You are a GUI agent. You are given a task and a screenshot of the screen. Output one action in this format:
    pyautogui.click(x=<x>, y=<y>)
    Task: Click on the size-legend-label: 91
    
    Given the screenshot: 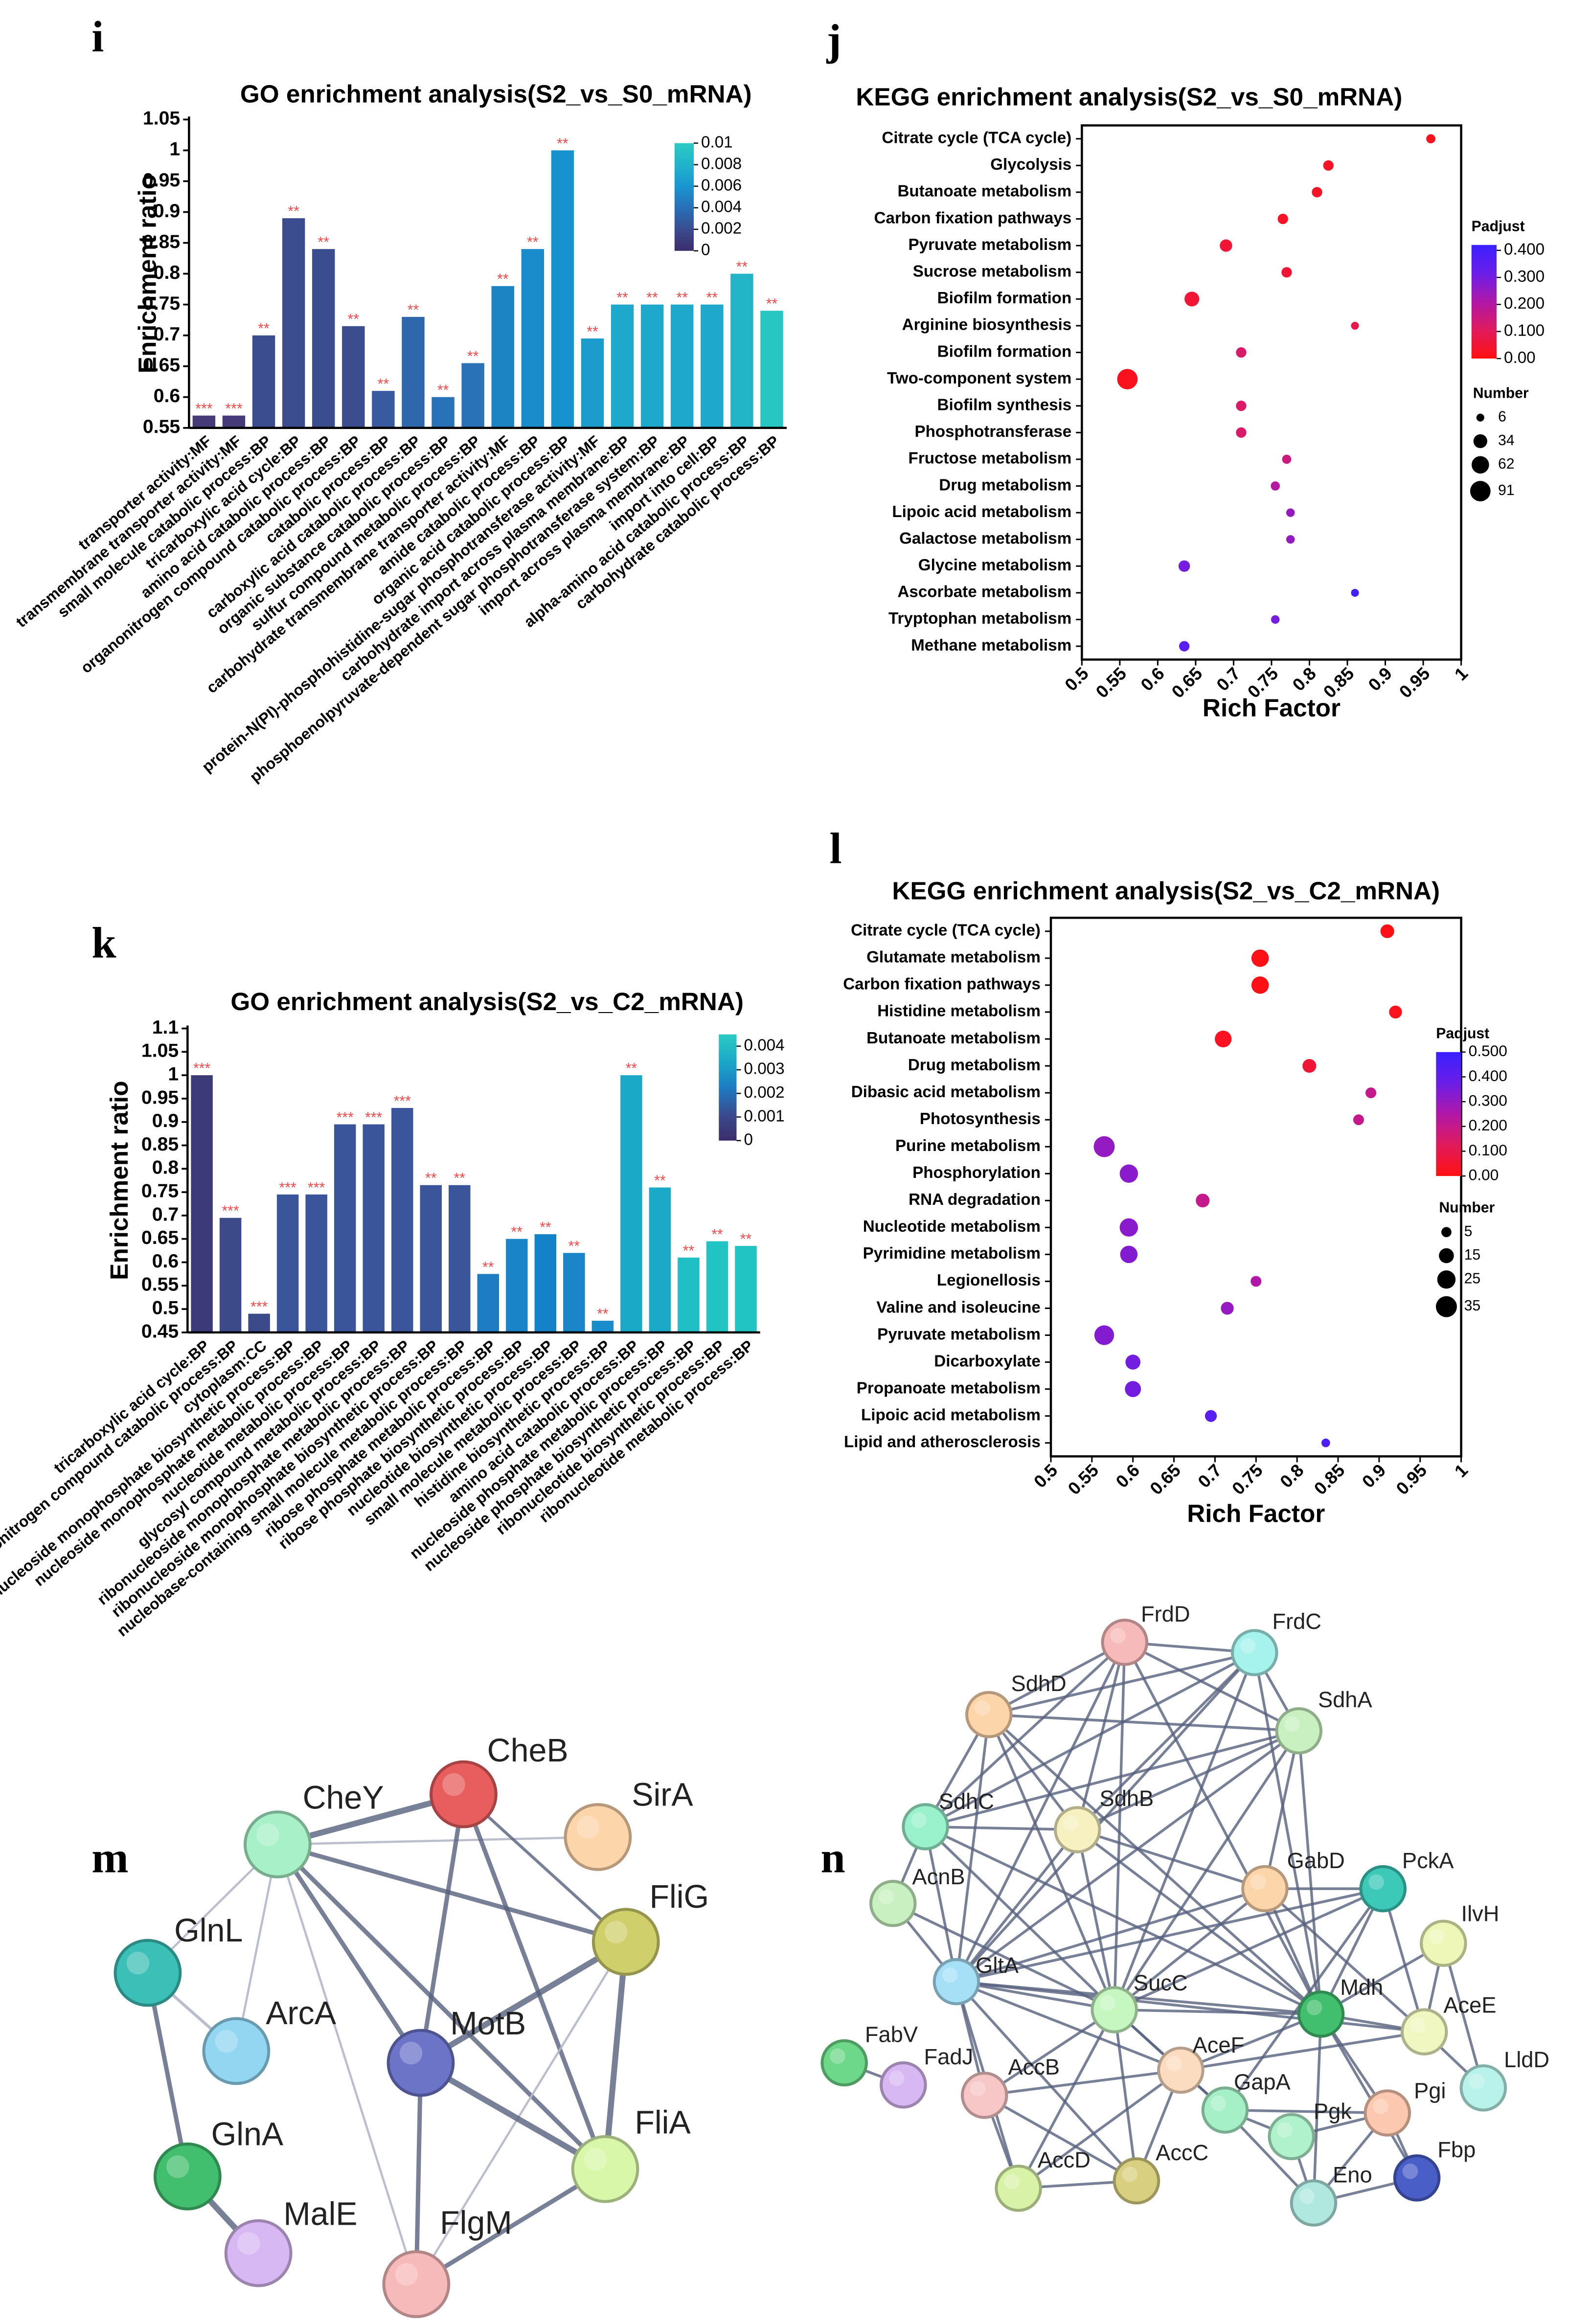 What is the action you would take?
    pyautogui.click(x=1506, y=490)
    